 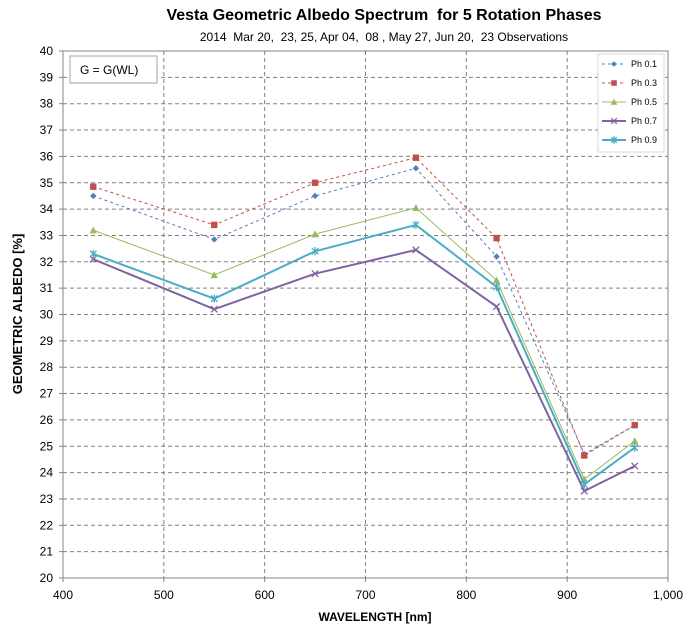 What do you see at coordinates (629, 140) in the screenshot?
I see `legend-item: Ph 0.9` at bounding box center [629, 140].